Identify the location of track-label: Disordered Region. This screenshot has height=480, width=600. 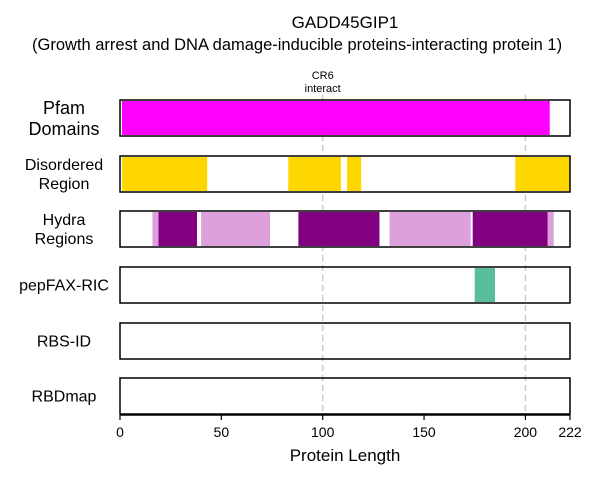
(64, 175).